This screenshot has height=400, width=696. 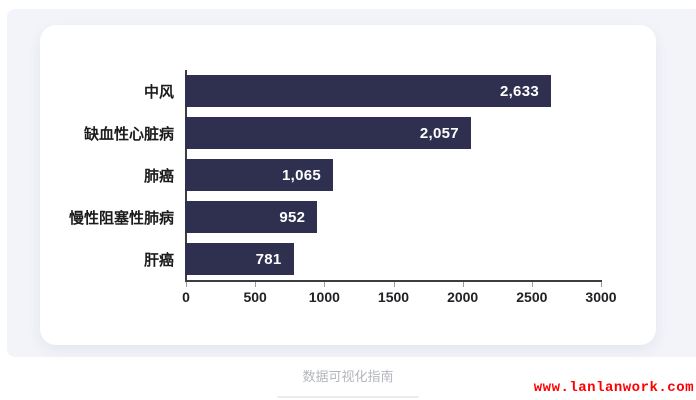 I want to click on category-label: 慢性阻塞性肺病, so click(x=121, y=218).